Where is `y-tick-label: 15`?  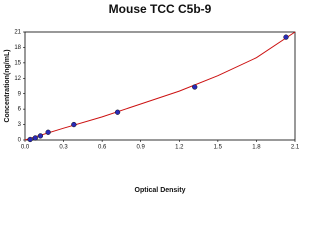 y-tick-label: 15 is located at coordinates (17, 63).